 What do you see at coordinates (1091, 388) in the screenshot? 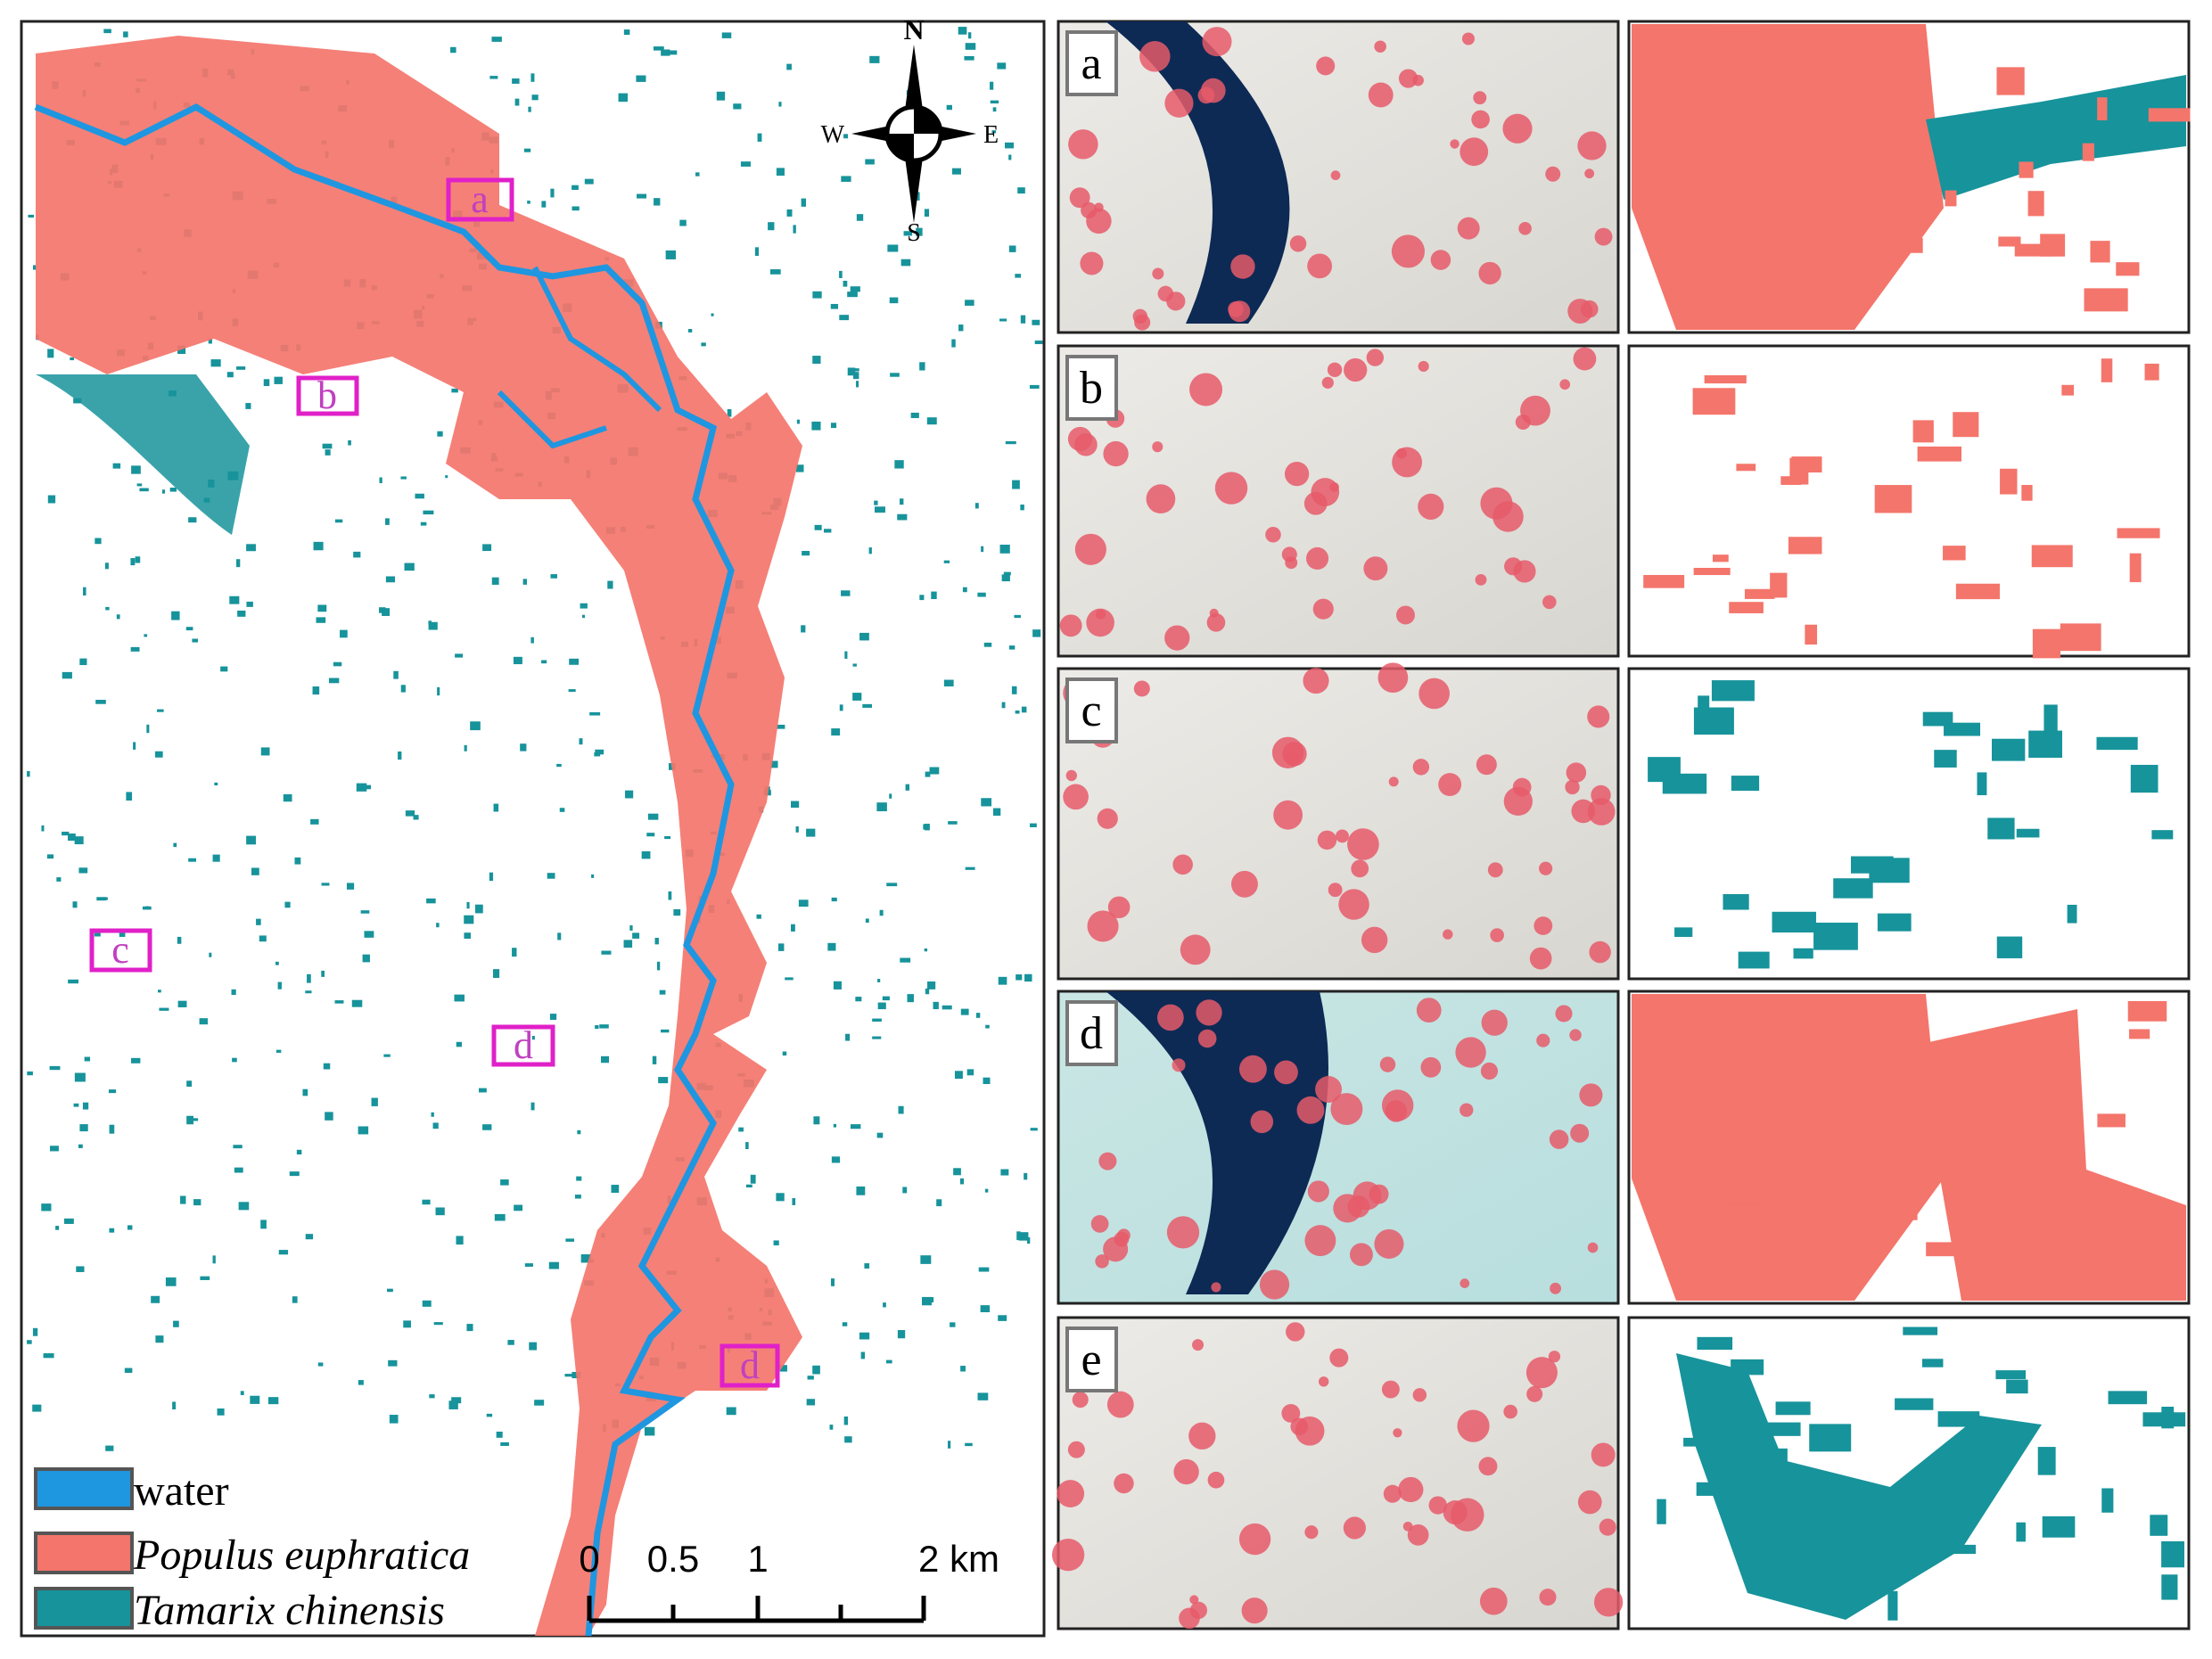
I see `panel-label: b` at bounding box center [1091, 388].